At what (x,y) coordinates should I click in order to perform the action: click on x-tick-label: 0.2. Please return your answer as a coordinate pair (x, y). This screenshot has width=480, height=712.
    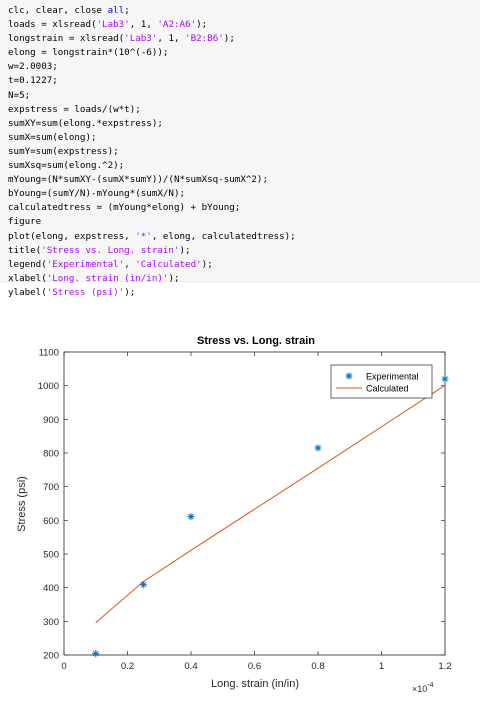
    Looking at the image, I should click on (127, 666).